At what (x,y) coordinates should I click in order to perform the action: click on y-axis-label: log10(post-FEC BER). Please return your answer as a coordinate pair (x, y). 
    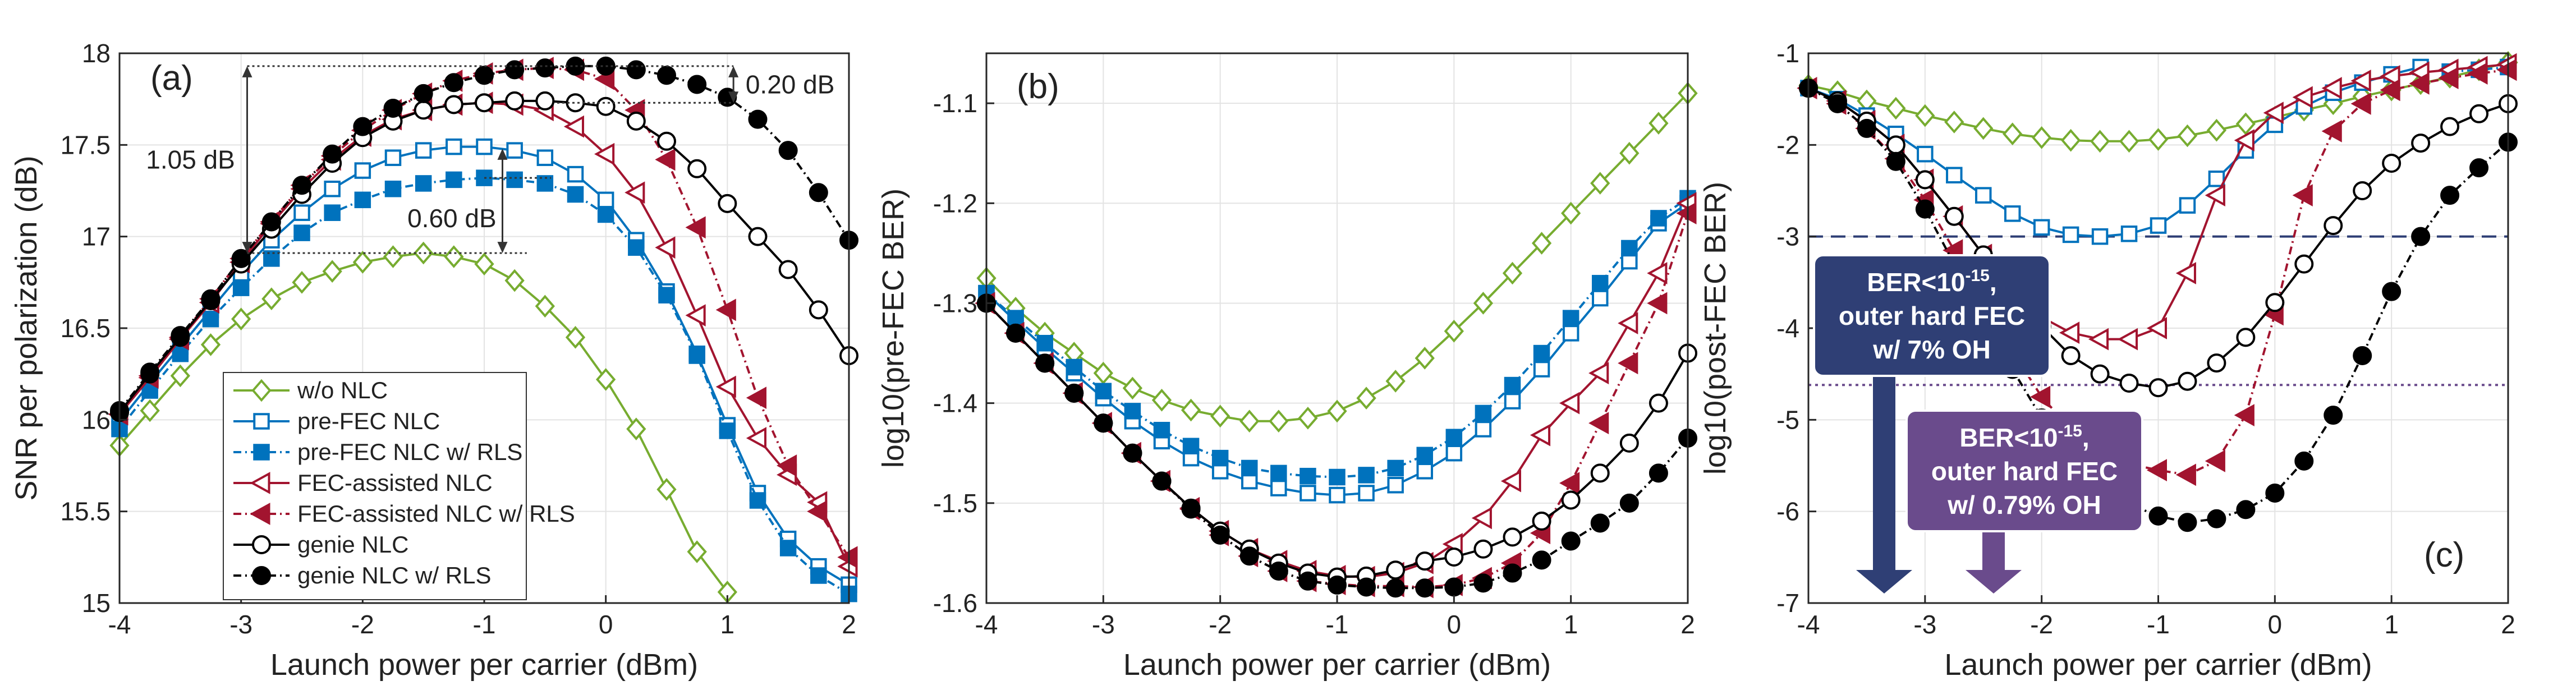
    Looking at the image, I should click on (1715, 329).